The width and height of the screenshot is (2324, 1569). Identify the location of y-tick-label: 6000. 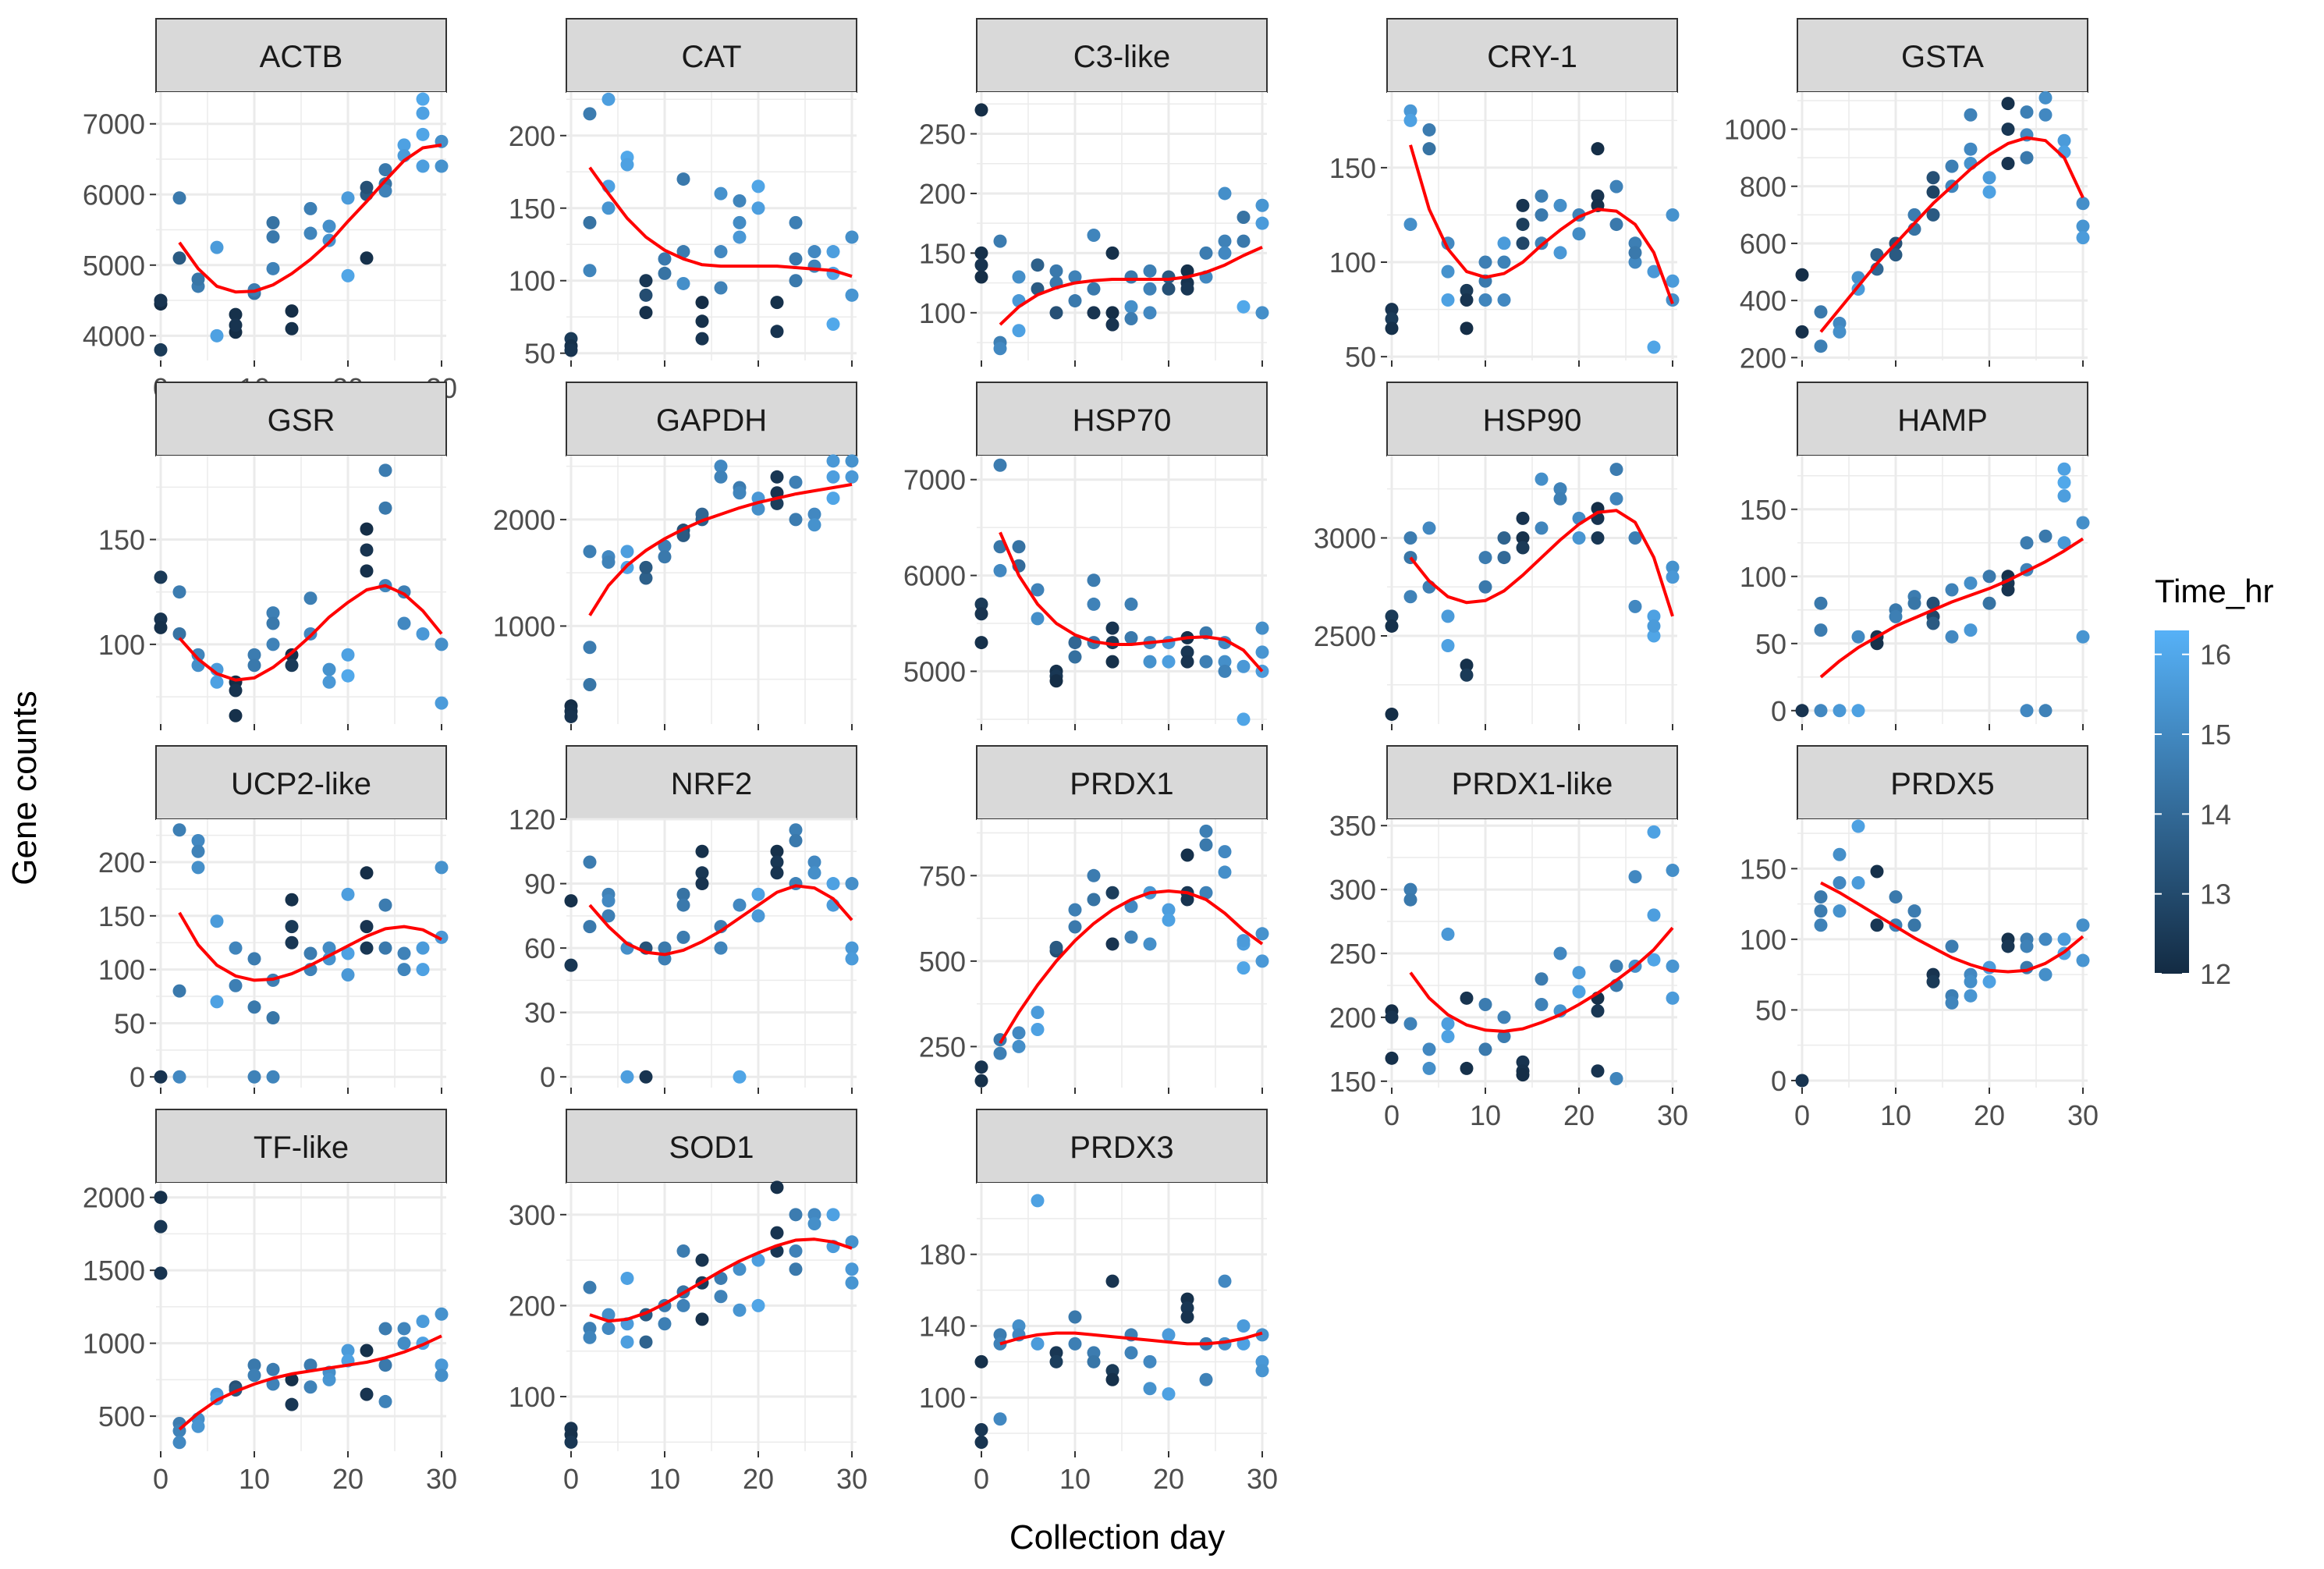
(934, 576).